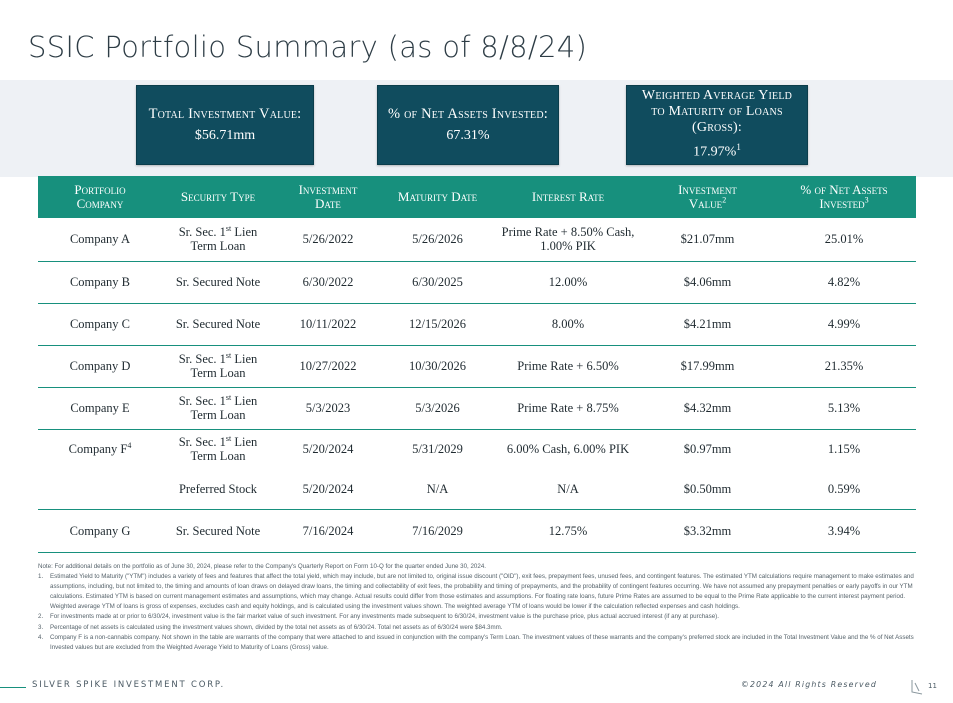  What do you see at coordinates (437, 197) in the screenshot?
I see `header-maturity-date: Maturity Date` at bounding box center [437, 197].